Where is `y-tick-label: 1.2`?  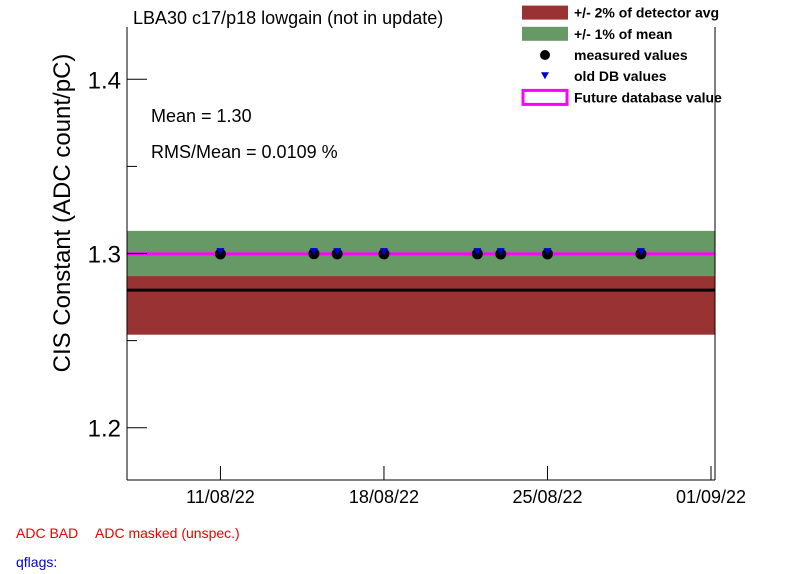 y-tick-label: 1.2 is located at coordinates (104, 429).